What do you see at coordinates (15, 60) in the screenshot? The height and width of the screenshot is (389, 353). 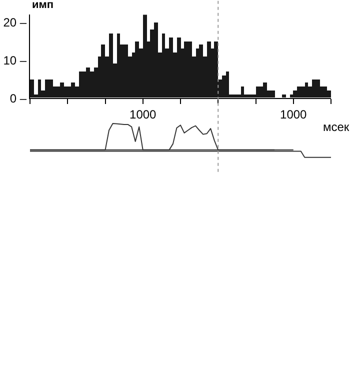 I see `y-tick-label: 10 –` at bounding box center [15, 60].